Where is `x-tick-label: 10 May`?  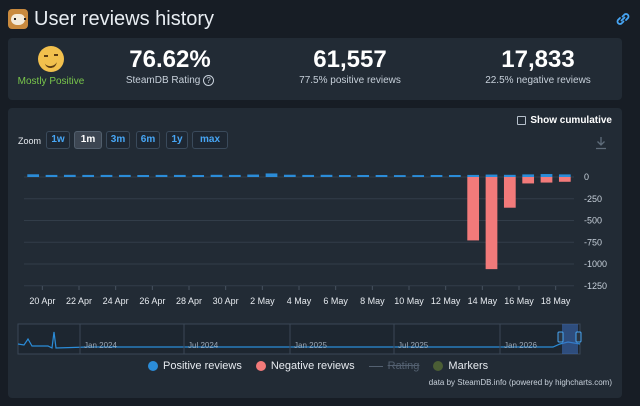
x-tick-label: 10 May is located at coordinates (409, 301).